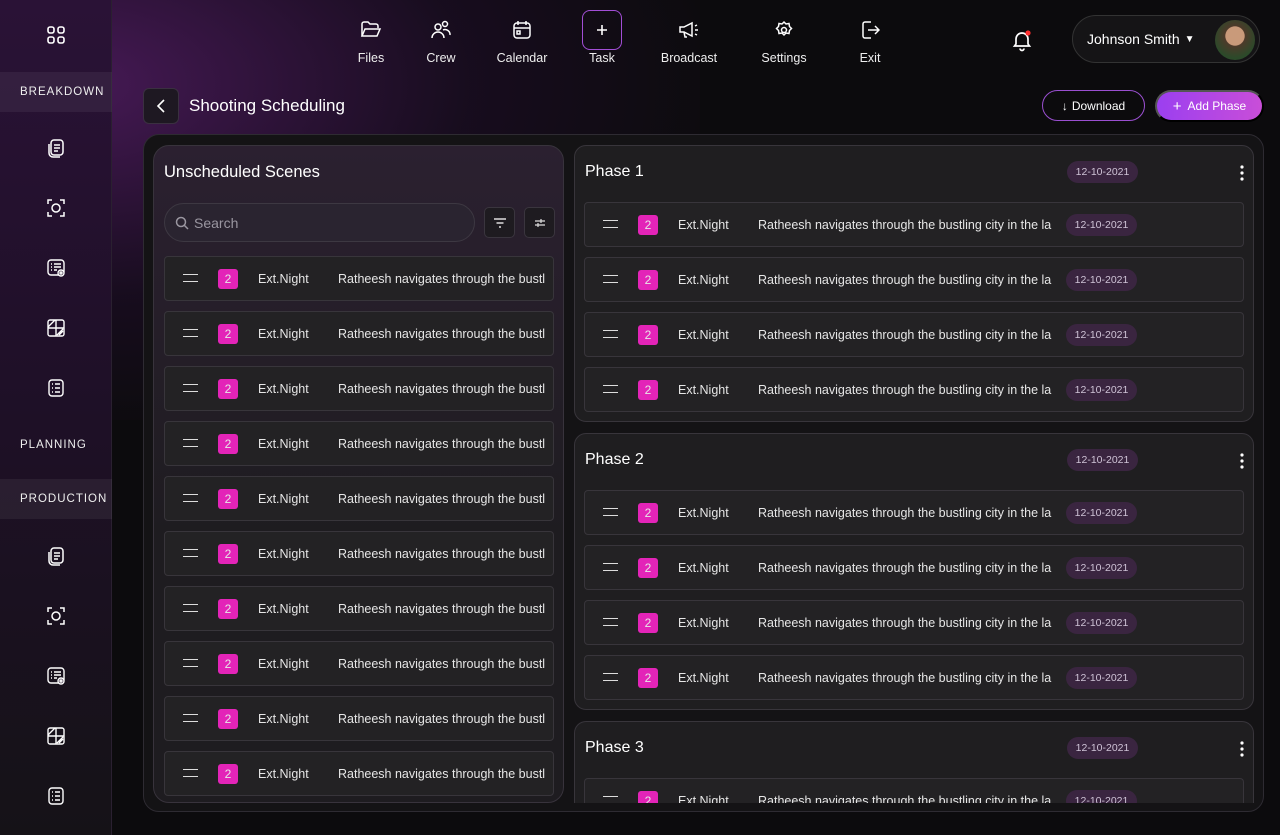  Describe the element at coordinates (870, 37) in the screenshot. I see `nav-exit: Exit` at that location.